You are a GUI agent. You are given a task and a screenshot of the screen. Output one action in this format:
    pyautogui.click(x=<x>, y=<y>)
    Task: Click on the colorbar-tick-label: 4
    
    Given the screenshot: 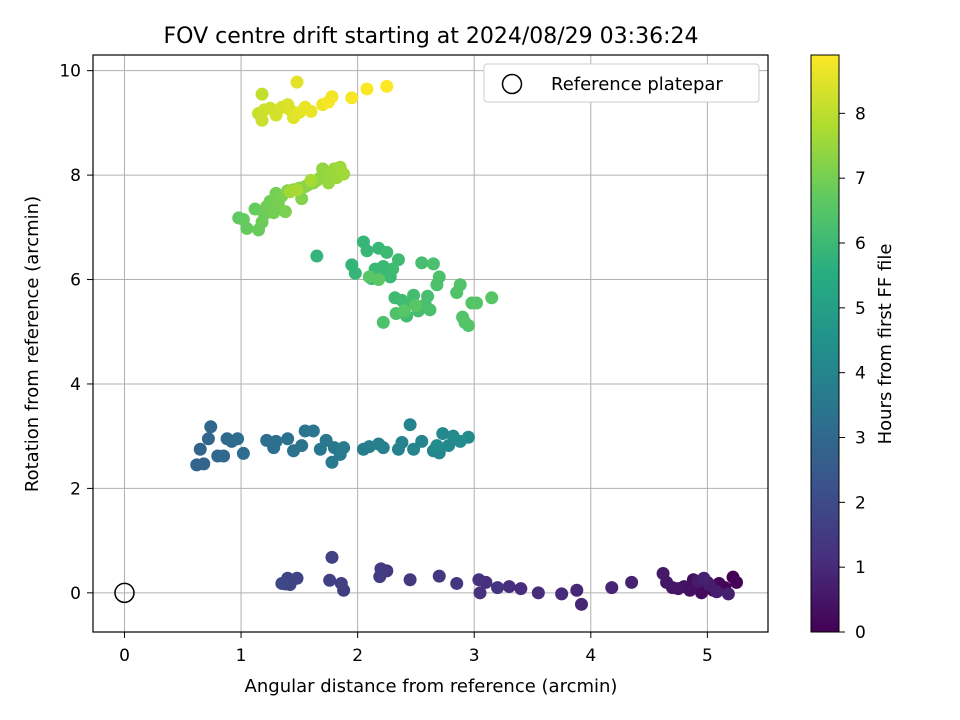 What is the action you would take?
    pyautogui.click(x=860, y=374)
    